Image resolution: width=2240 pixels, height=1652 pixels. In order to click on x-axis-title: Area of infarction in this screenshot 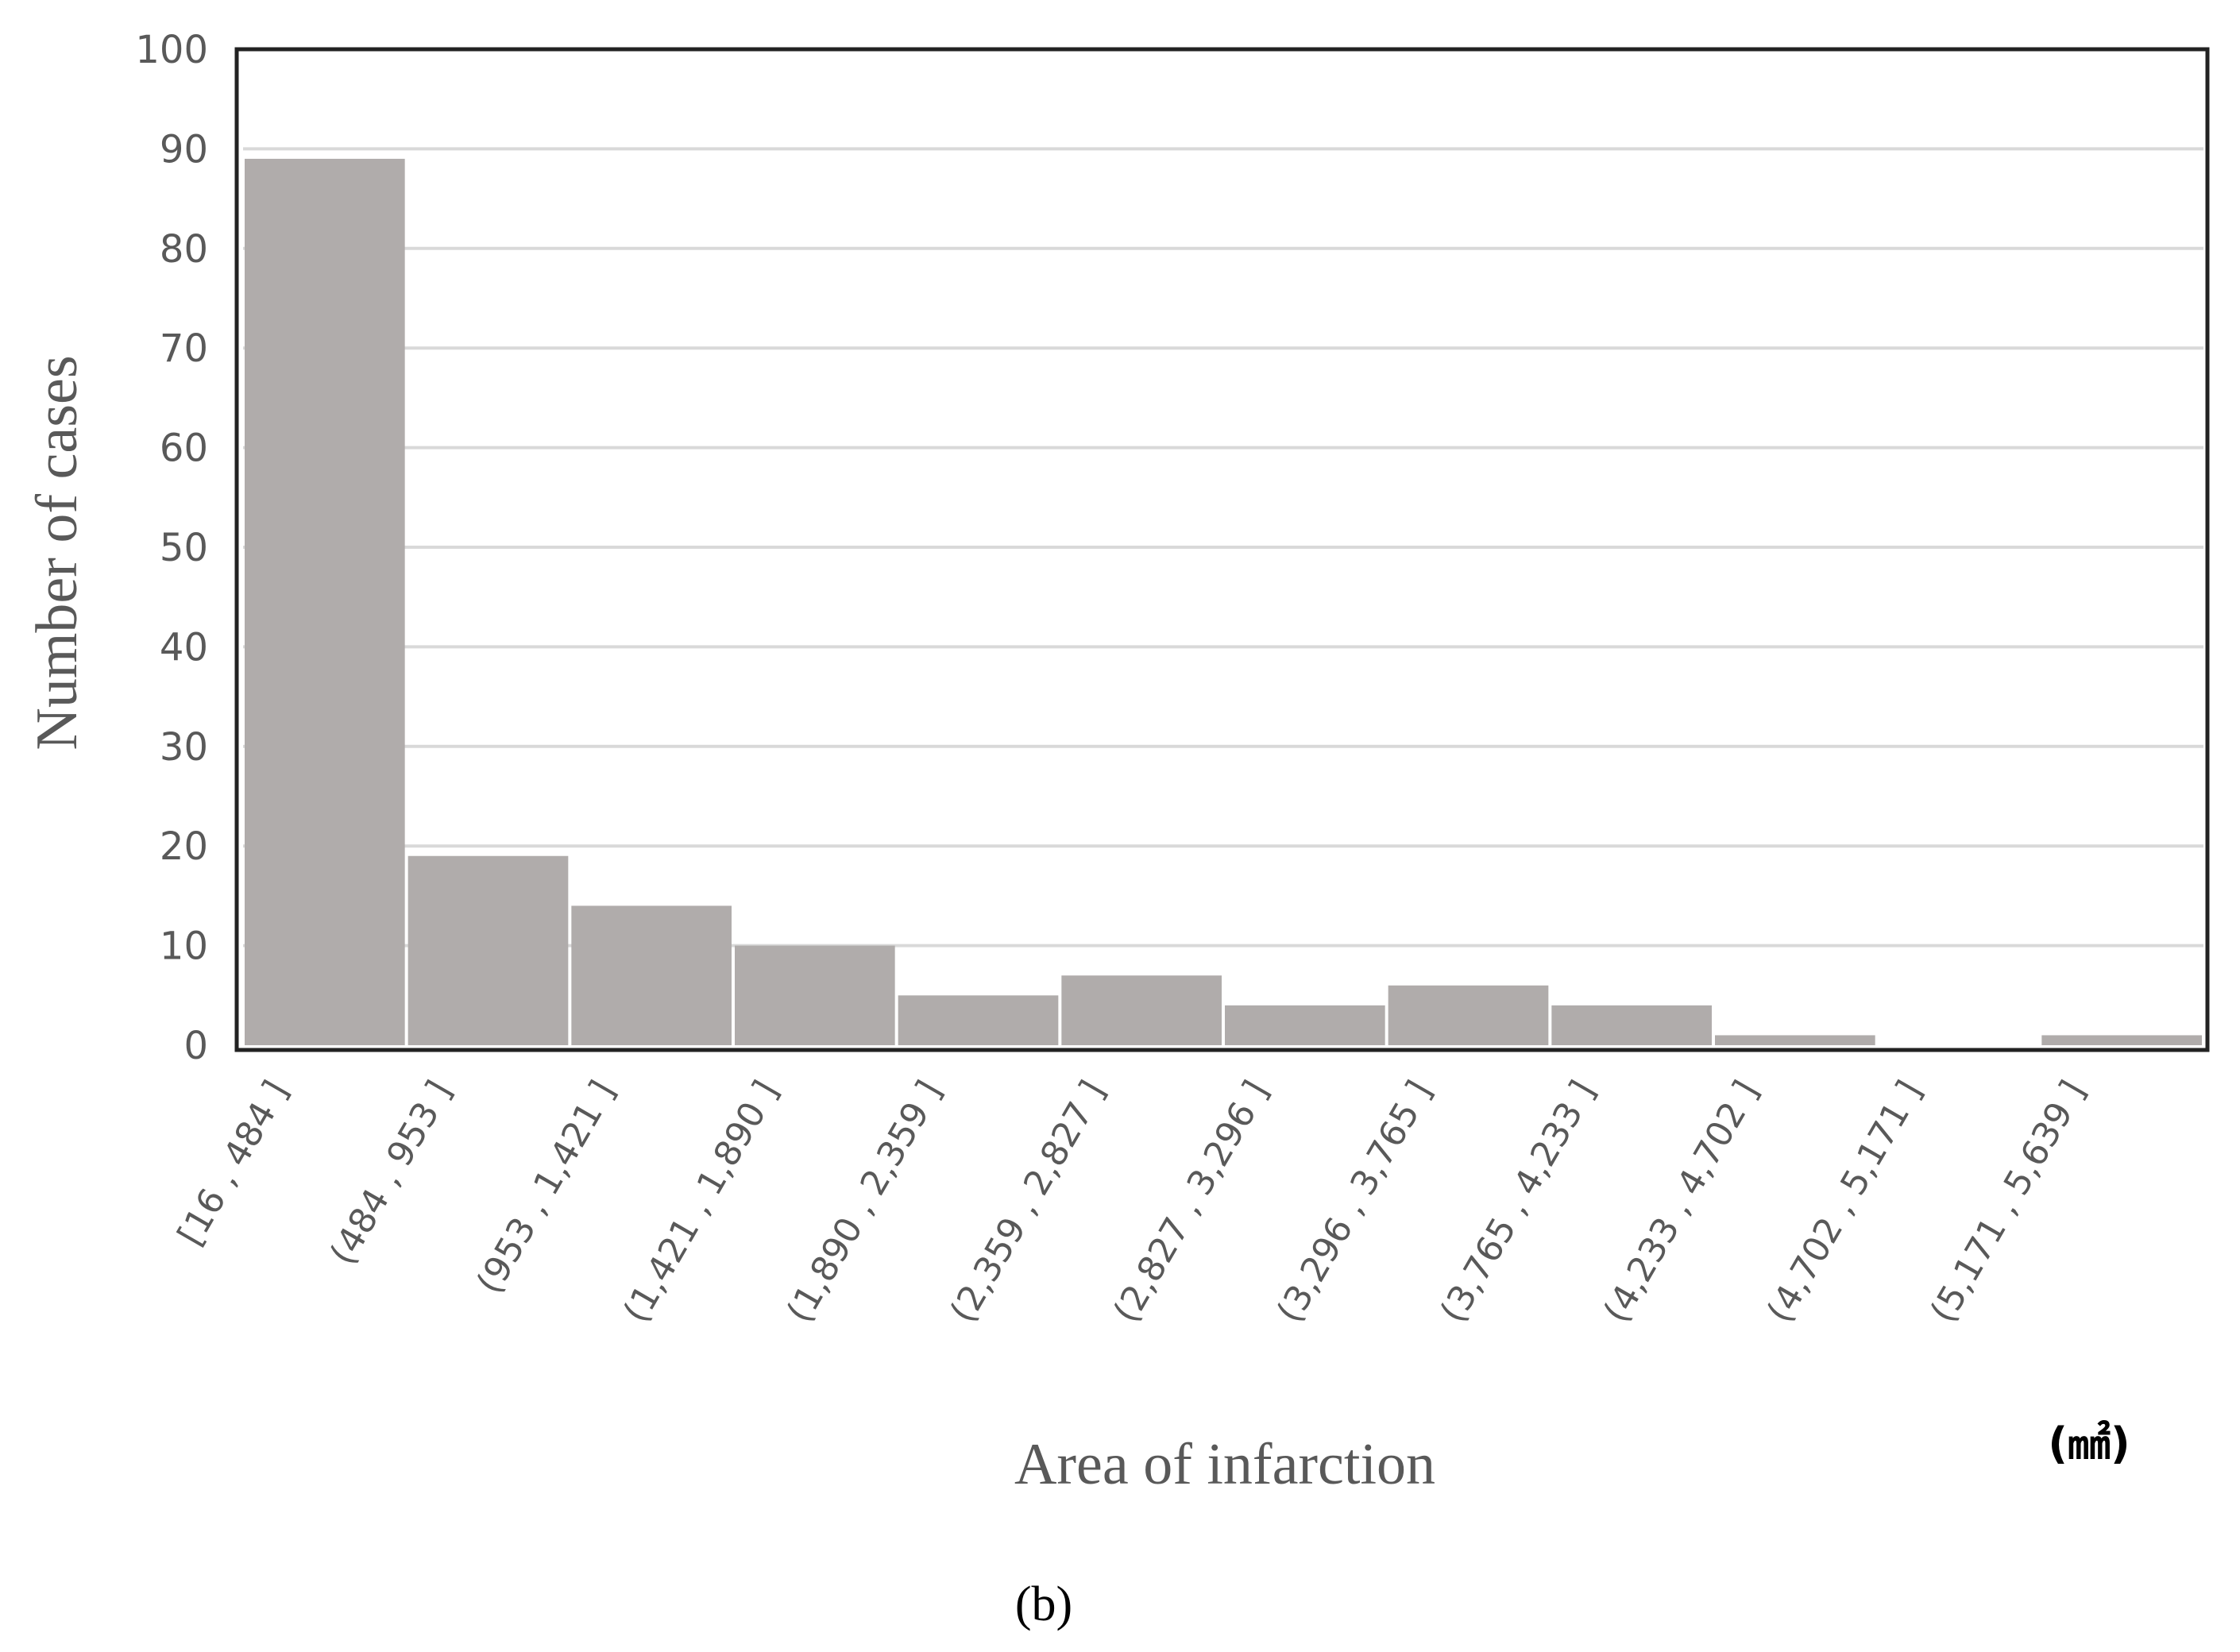, I will do `click(1224, 1464)`.